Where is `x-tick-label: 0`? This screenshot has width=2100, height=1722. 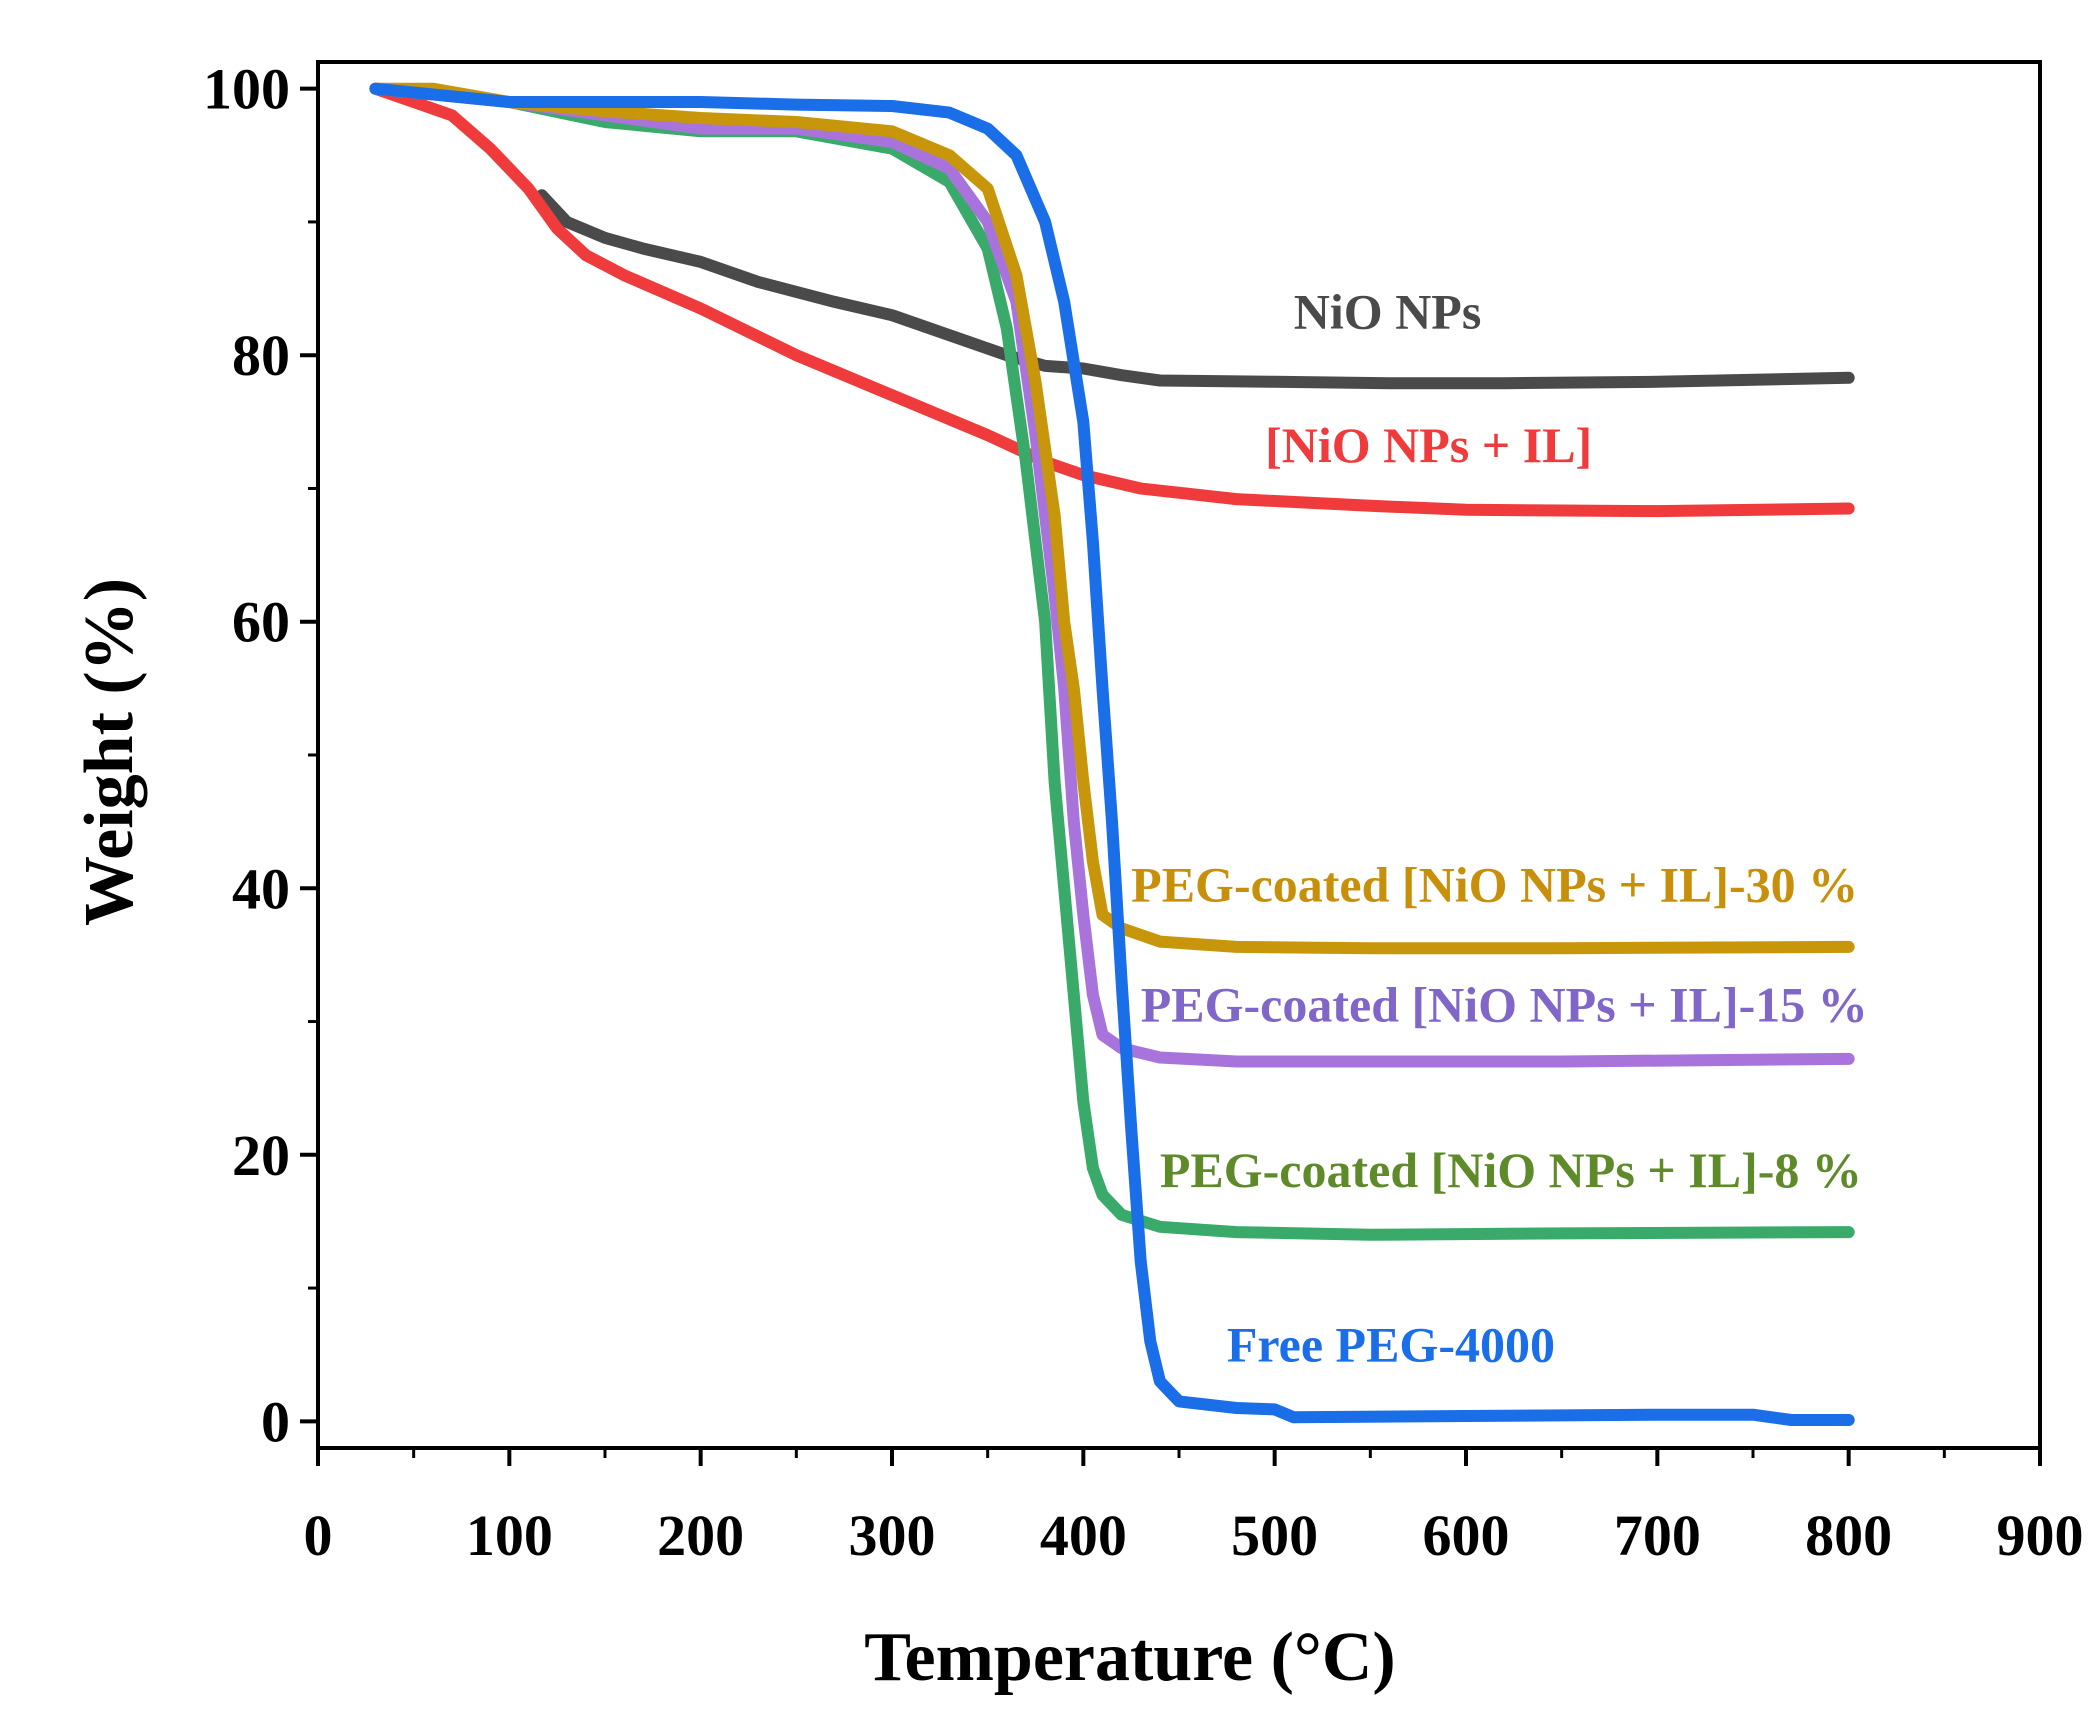
x-tick-label: 0 is located at coordinates (318, 1535).